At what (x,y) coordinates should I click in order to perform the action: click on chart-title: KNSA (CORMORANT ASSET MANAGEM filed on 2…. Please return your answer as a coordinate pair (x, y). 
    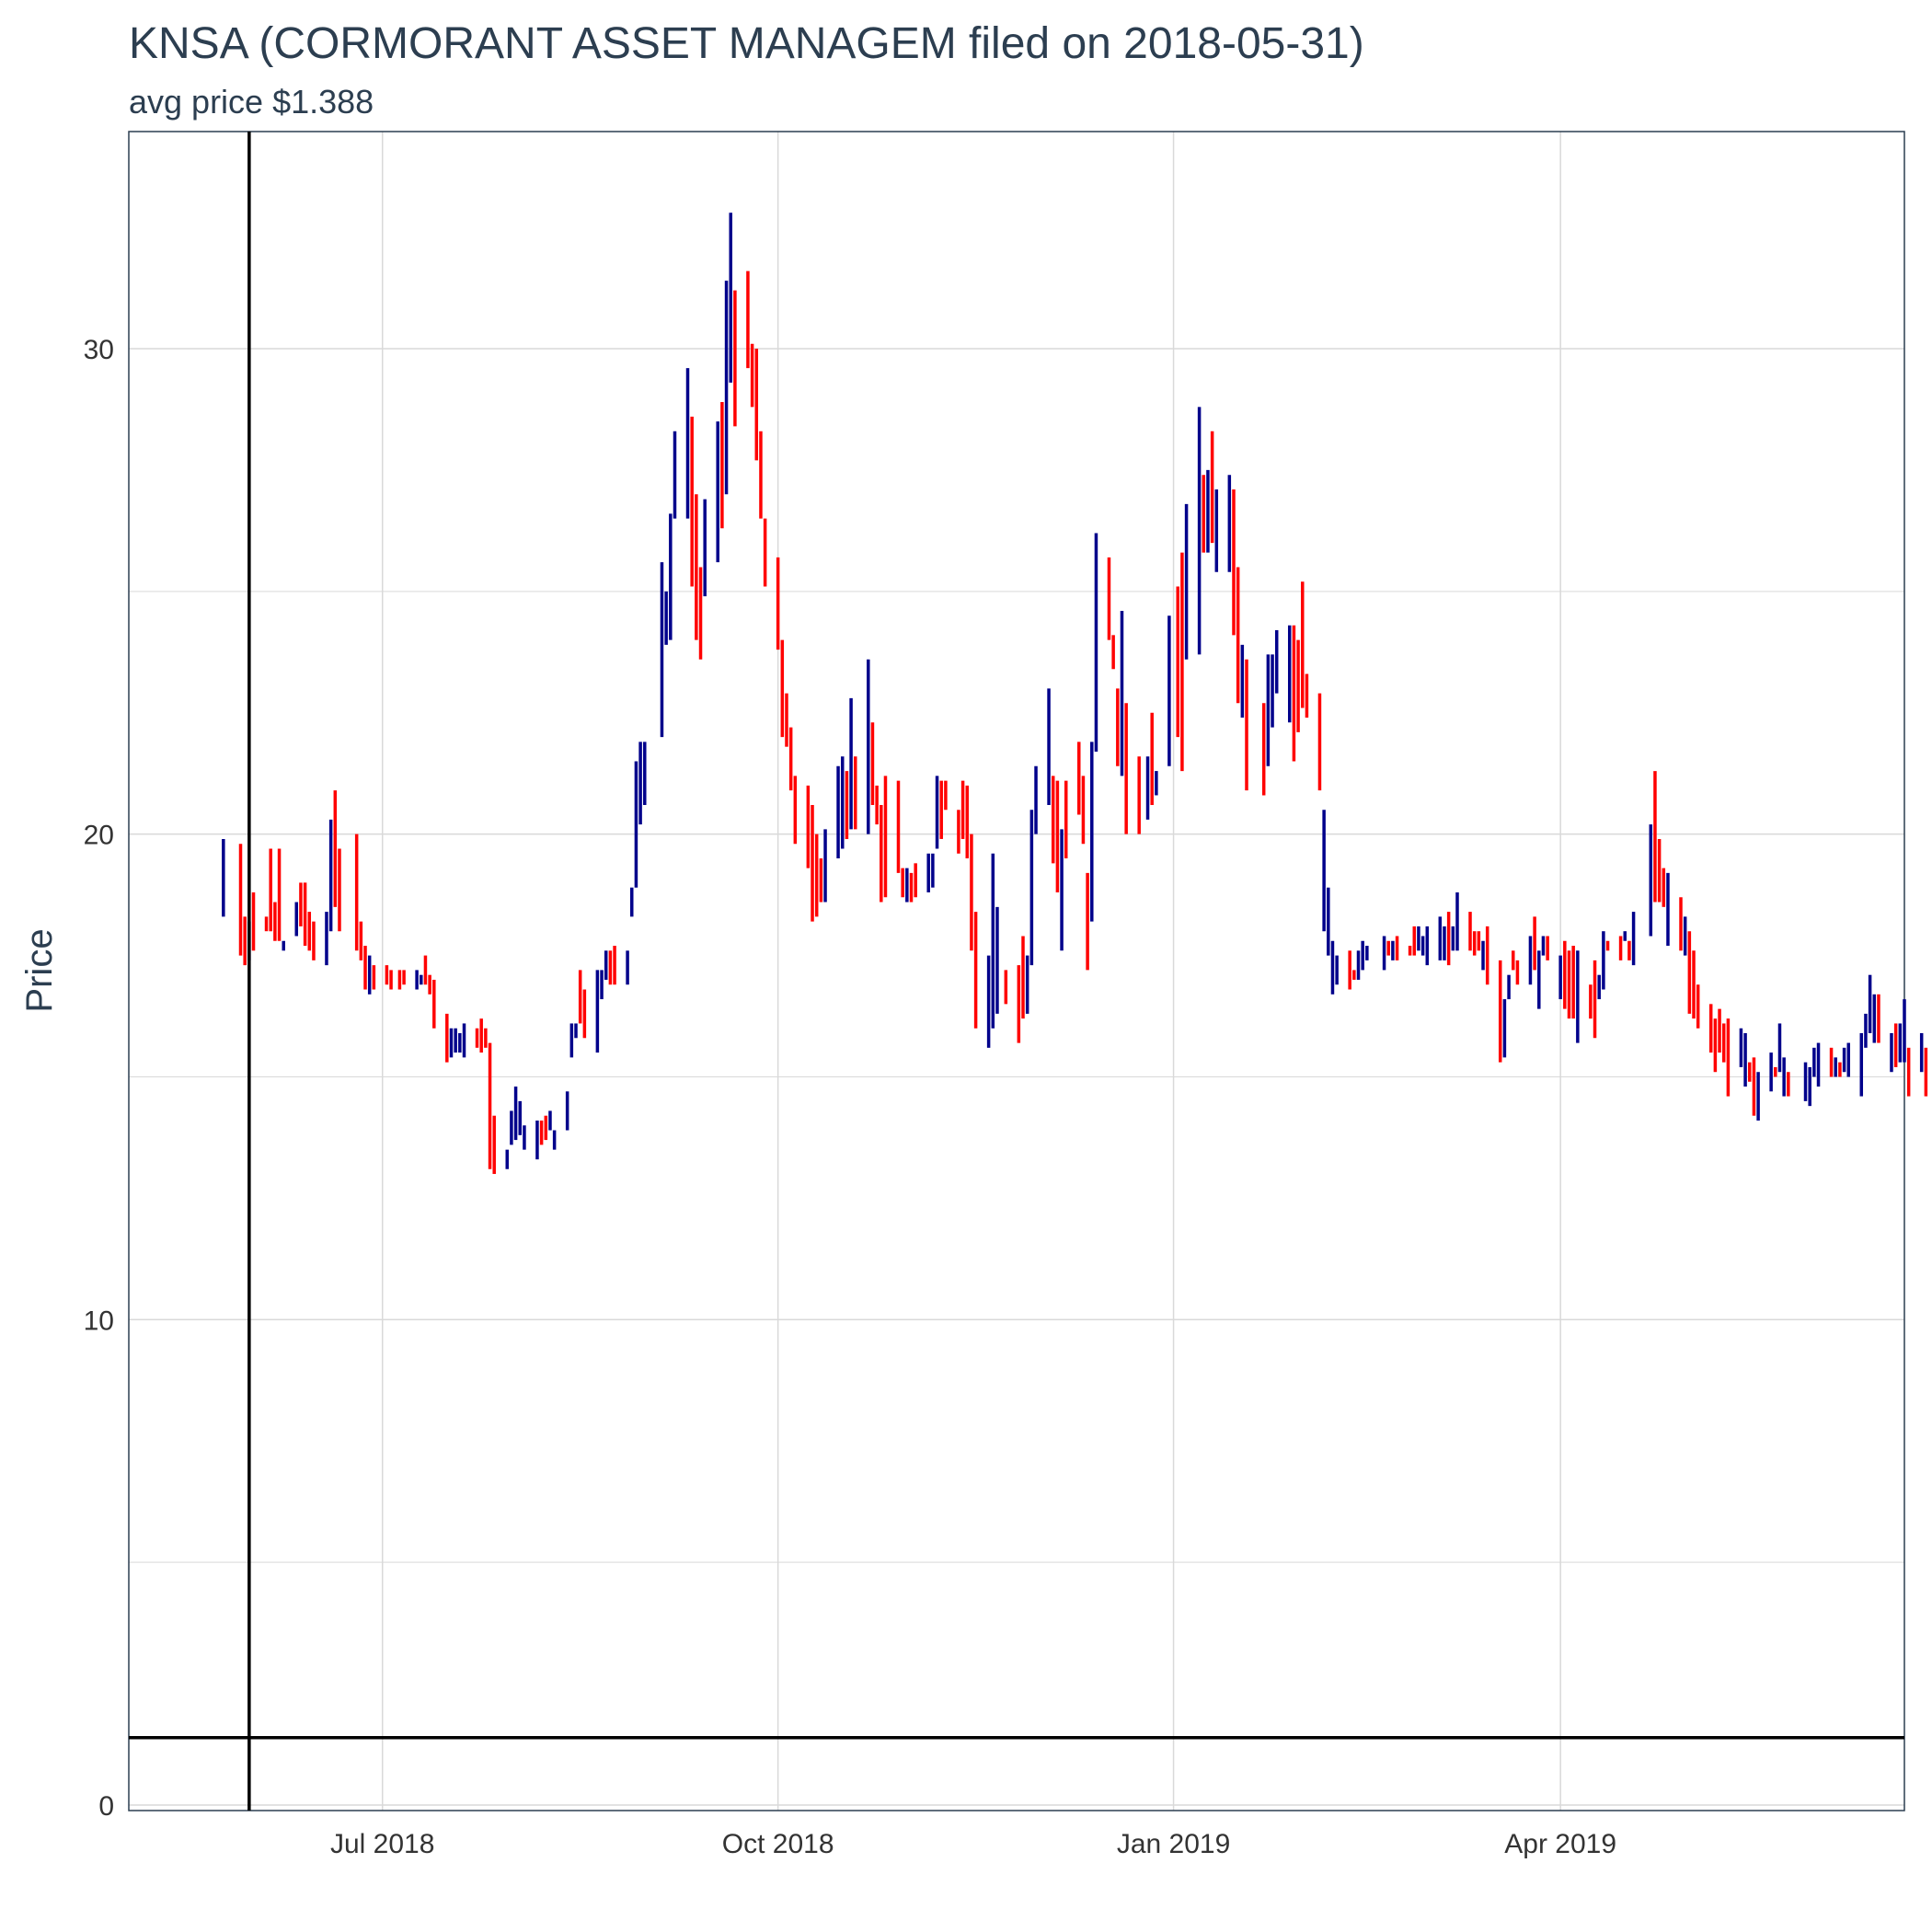
    Looking at the image, I should click on (746, 43).